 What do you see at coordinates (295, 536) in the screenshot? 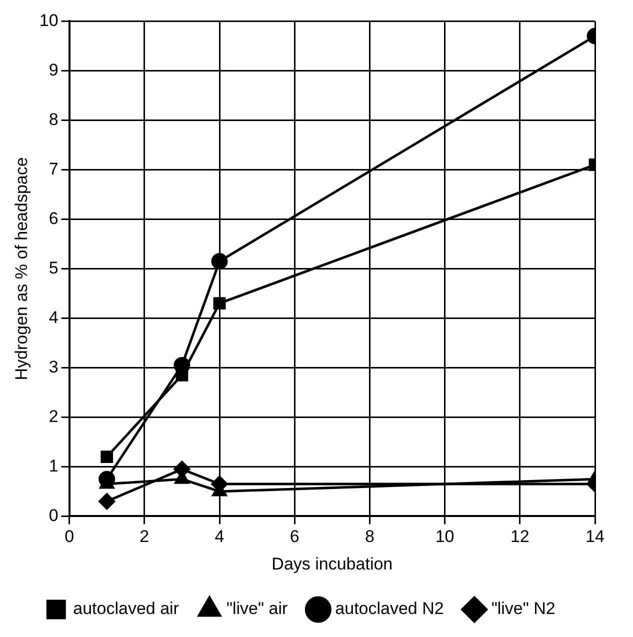
I see `x-tick-label: 6` at bounding box center [295, 536].